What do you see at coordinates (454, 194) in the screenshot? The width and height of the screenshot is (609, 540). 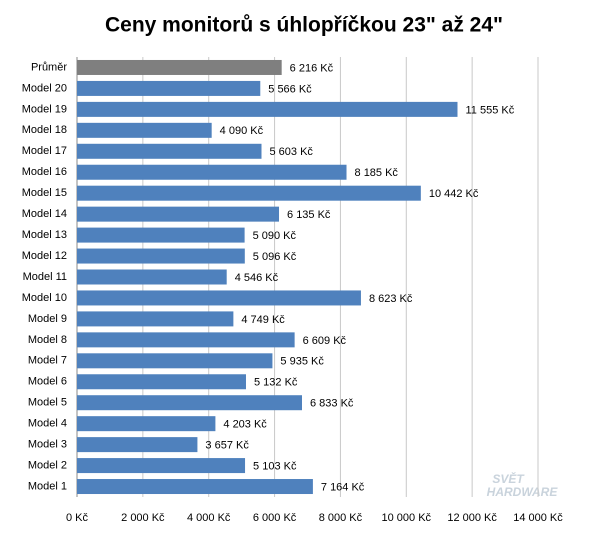 I see `data-label: 10 442 Kč` at bounding box center [454, 194].